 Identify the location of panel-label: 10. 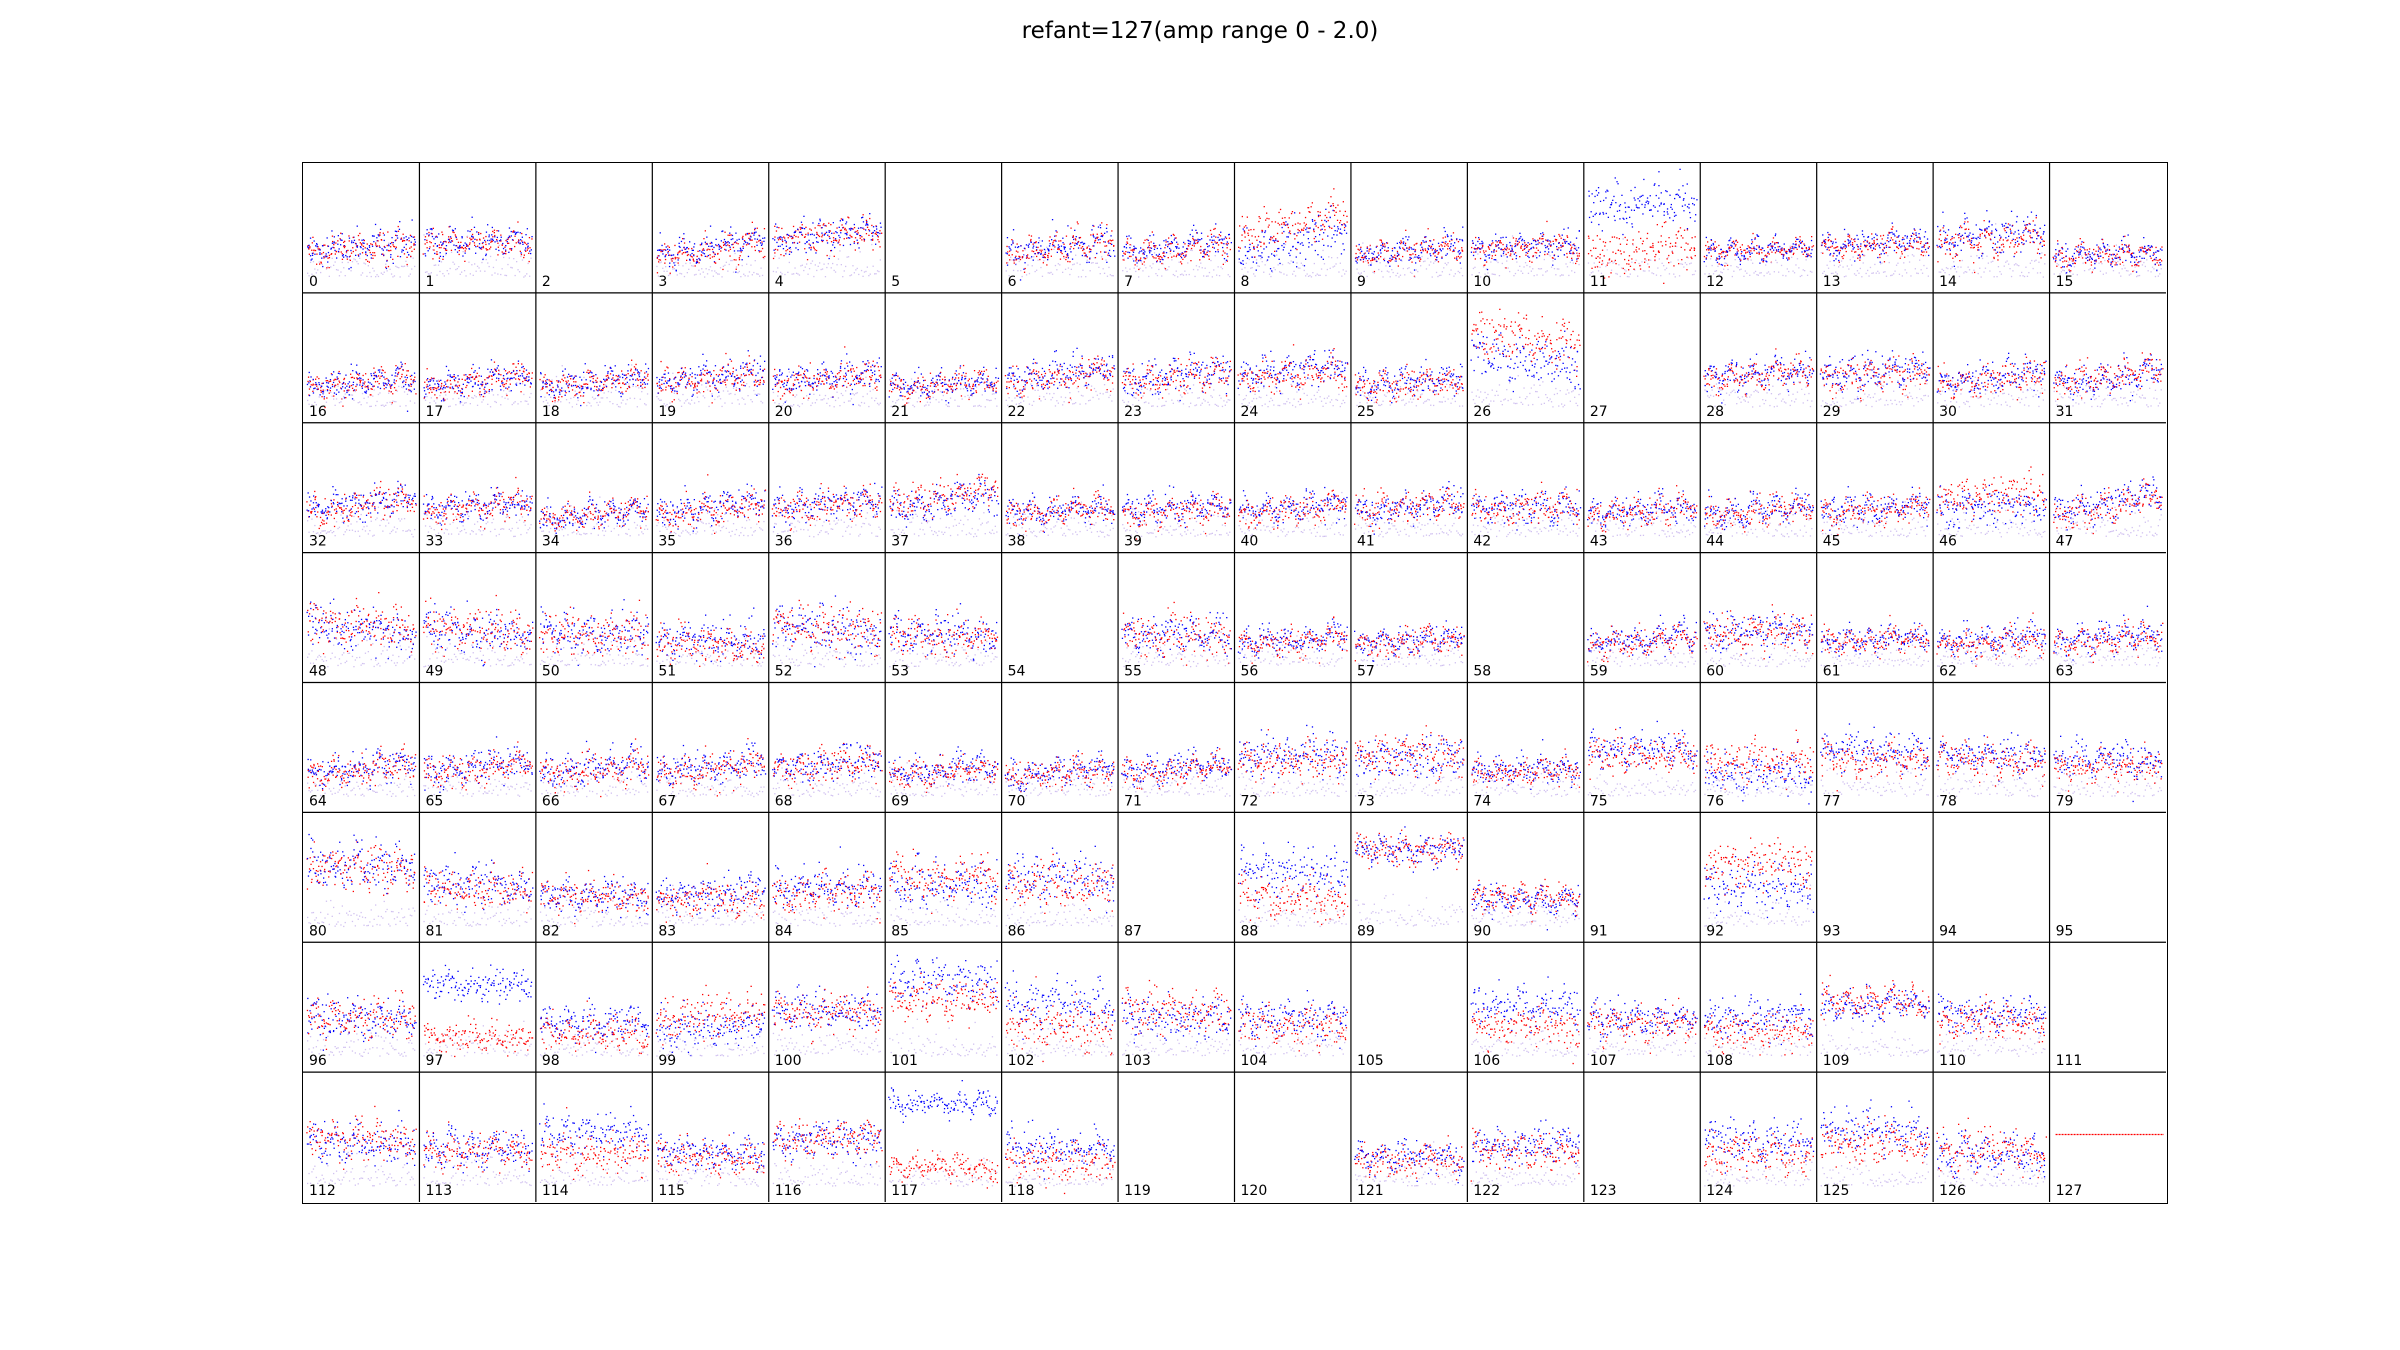
(1482, 282).